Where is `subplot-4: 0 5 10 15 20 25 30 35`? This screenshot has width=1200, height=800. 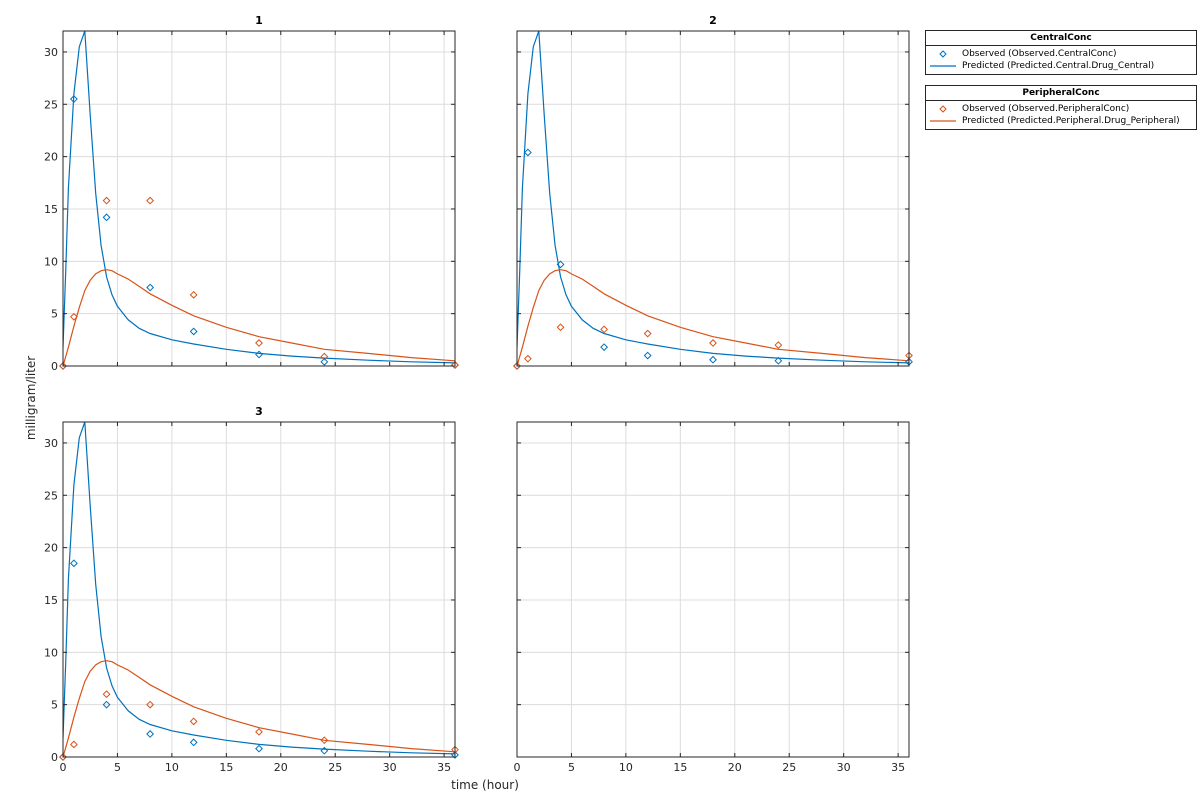 subplot-4: 0 5 10 15 20 25 30 35 is located at coordinates (712, 597).